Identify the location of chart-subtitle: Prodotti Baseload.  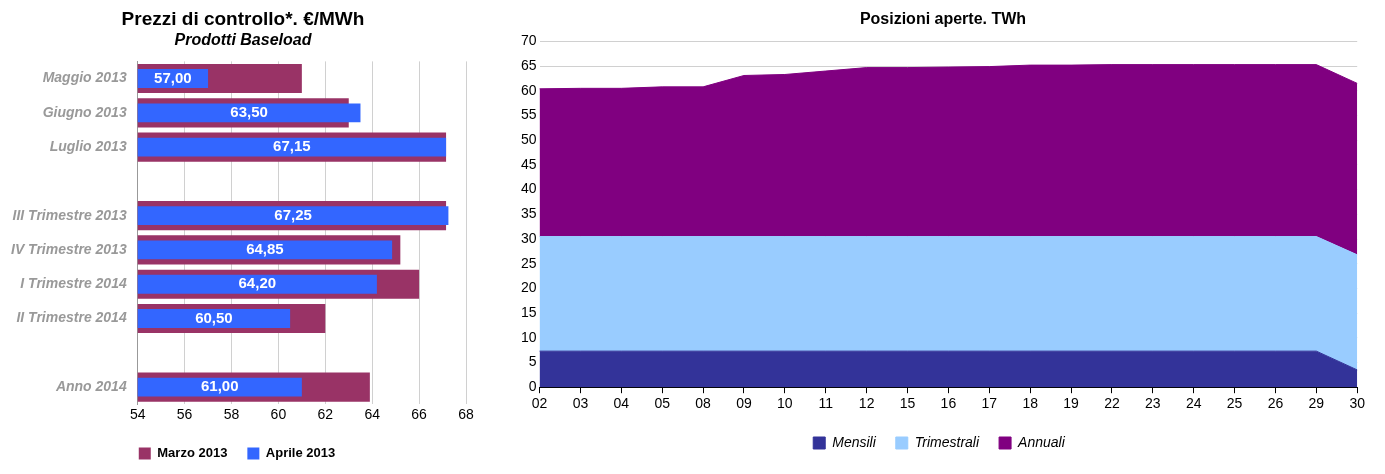
(243, 40).